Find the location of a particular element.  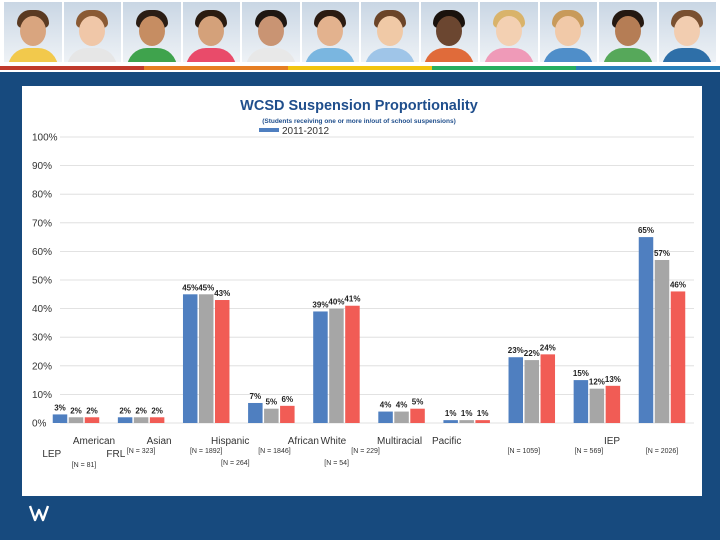

y-tick-label: 90% is located at coordinates (42, 166).